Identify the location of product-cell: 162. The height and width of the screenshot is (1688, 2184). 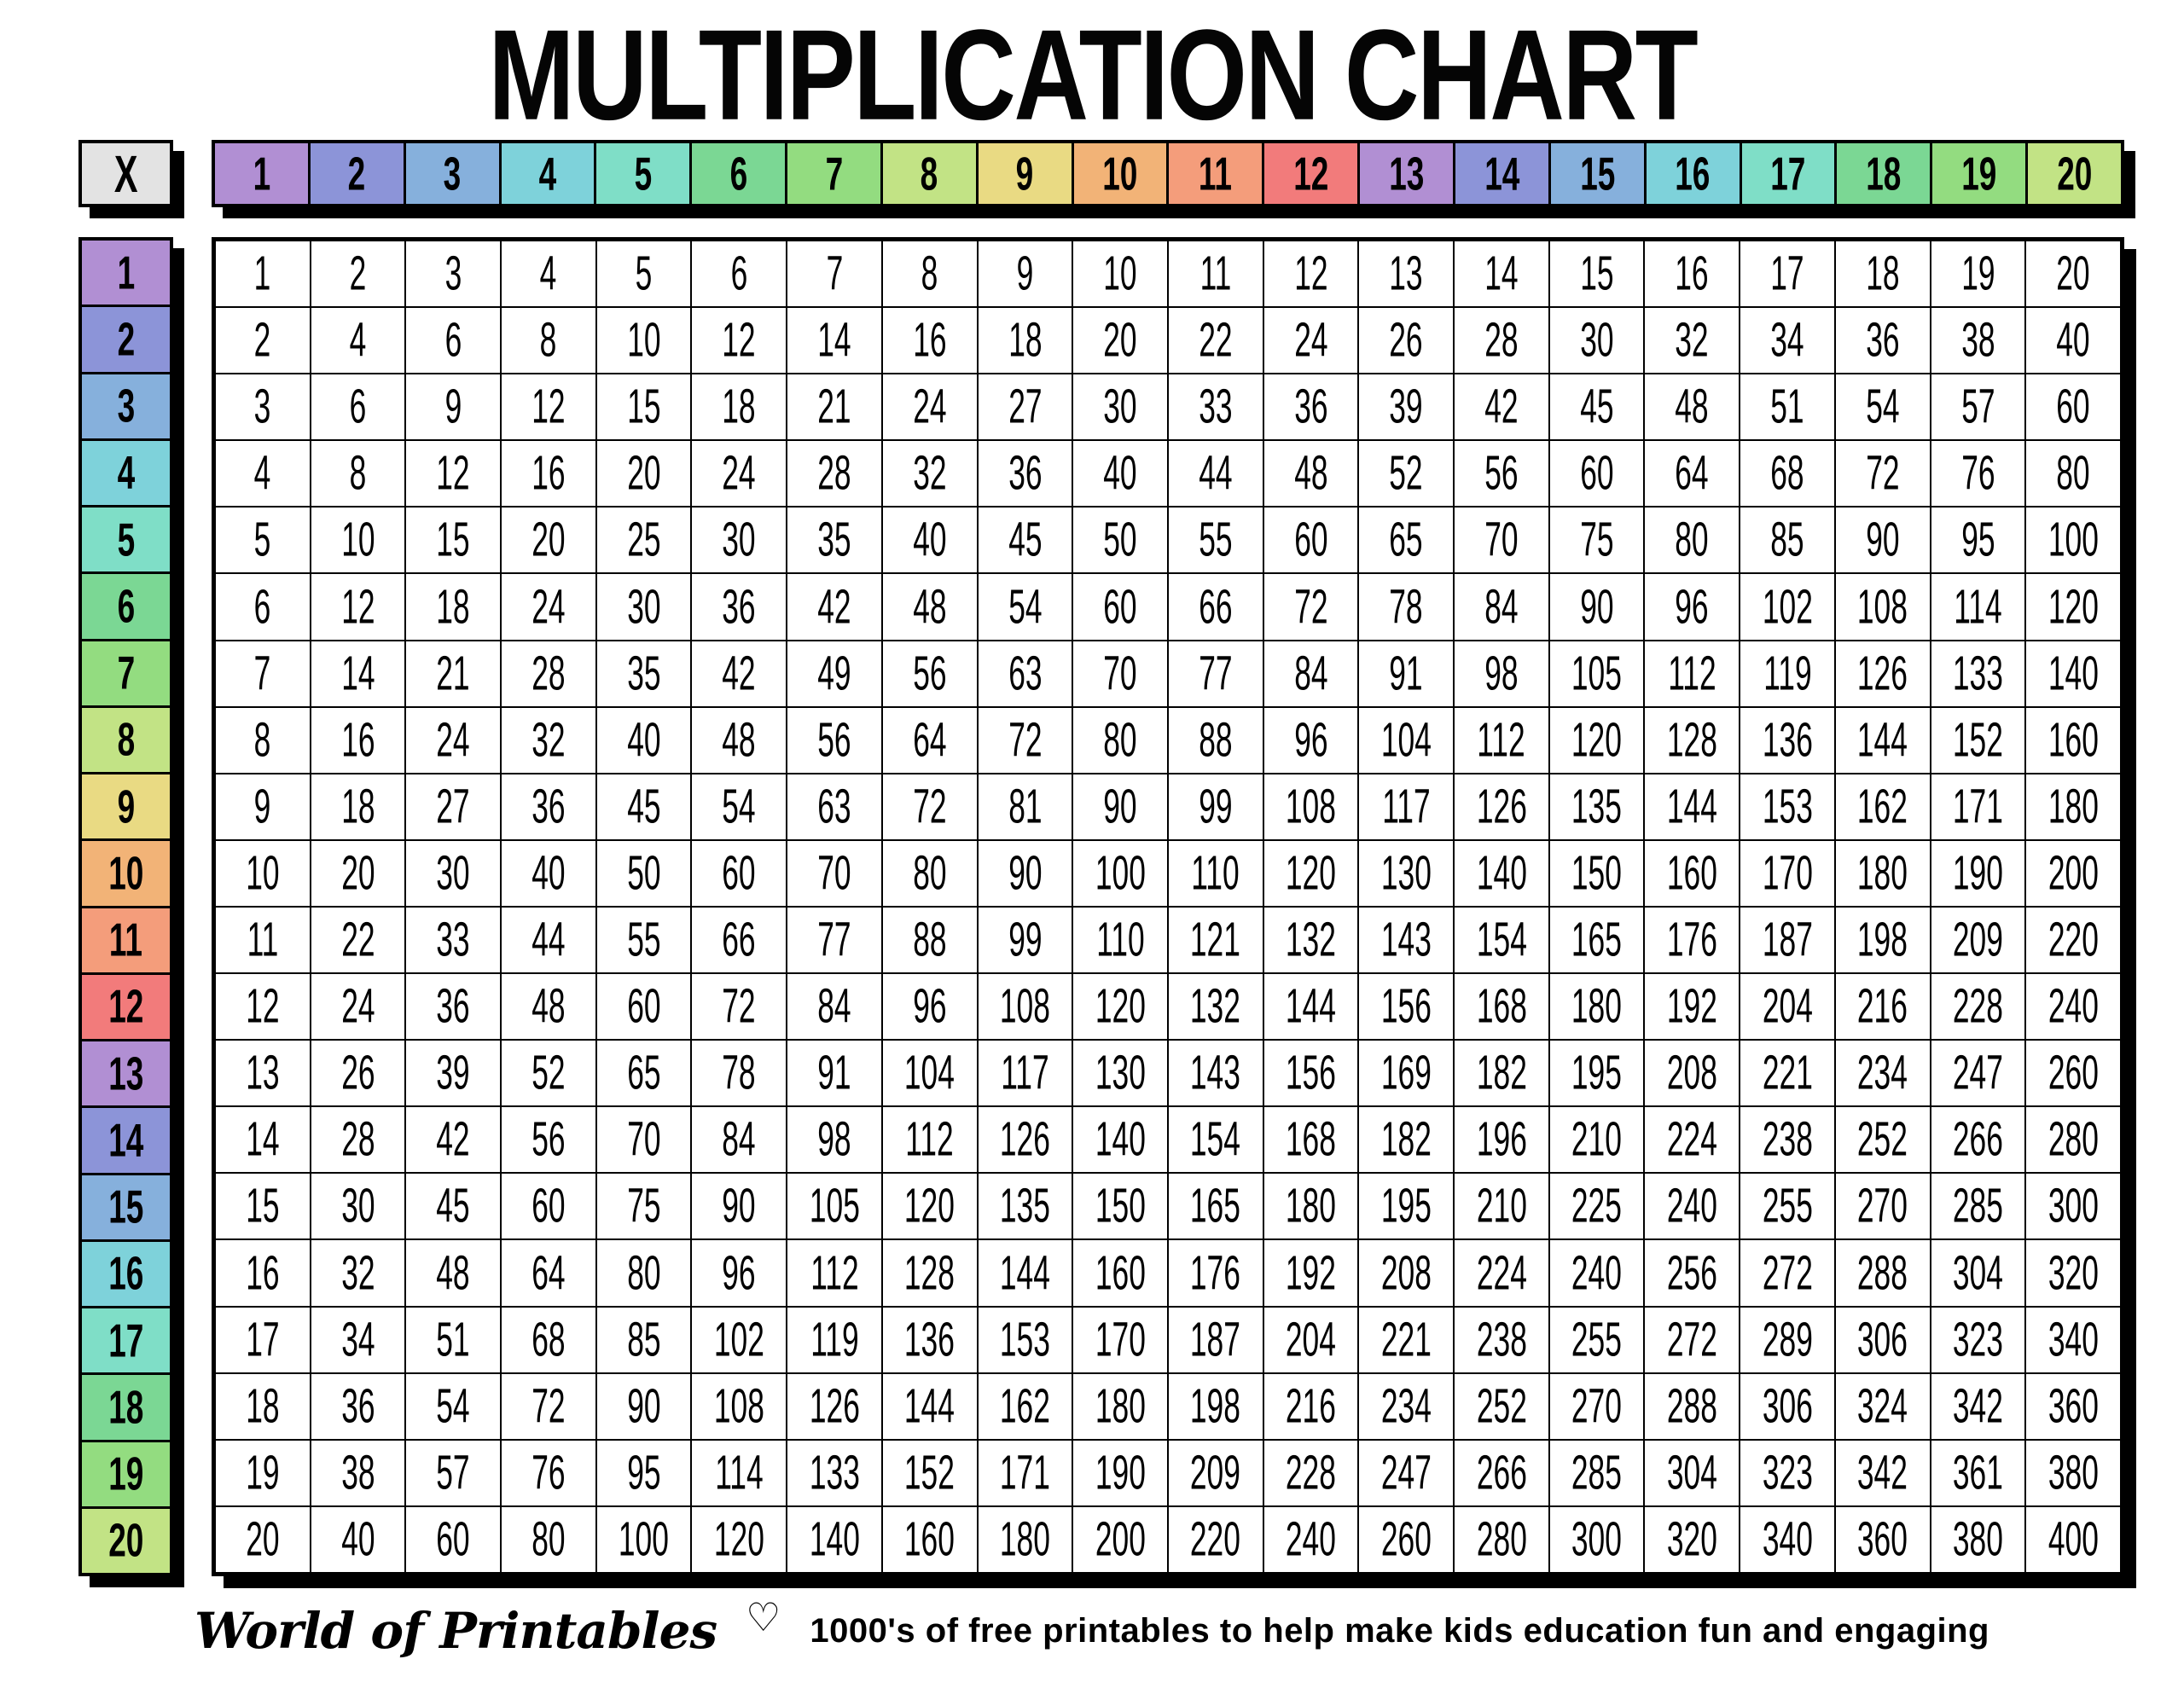
(1882, 806).